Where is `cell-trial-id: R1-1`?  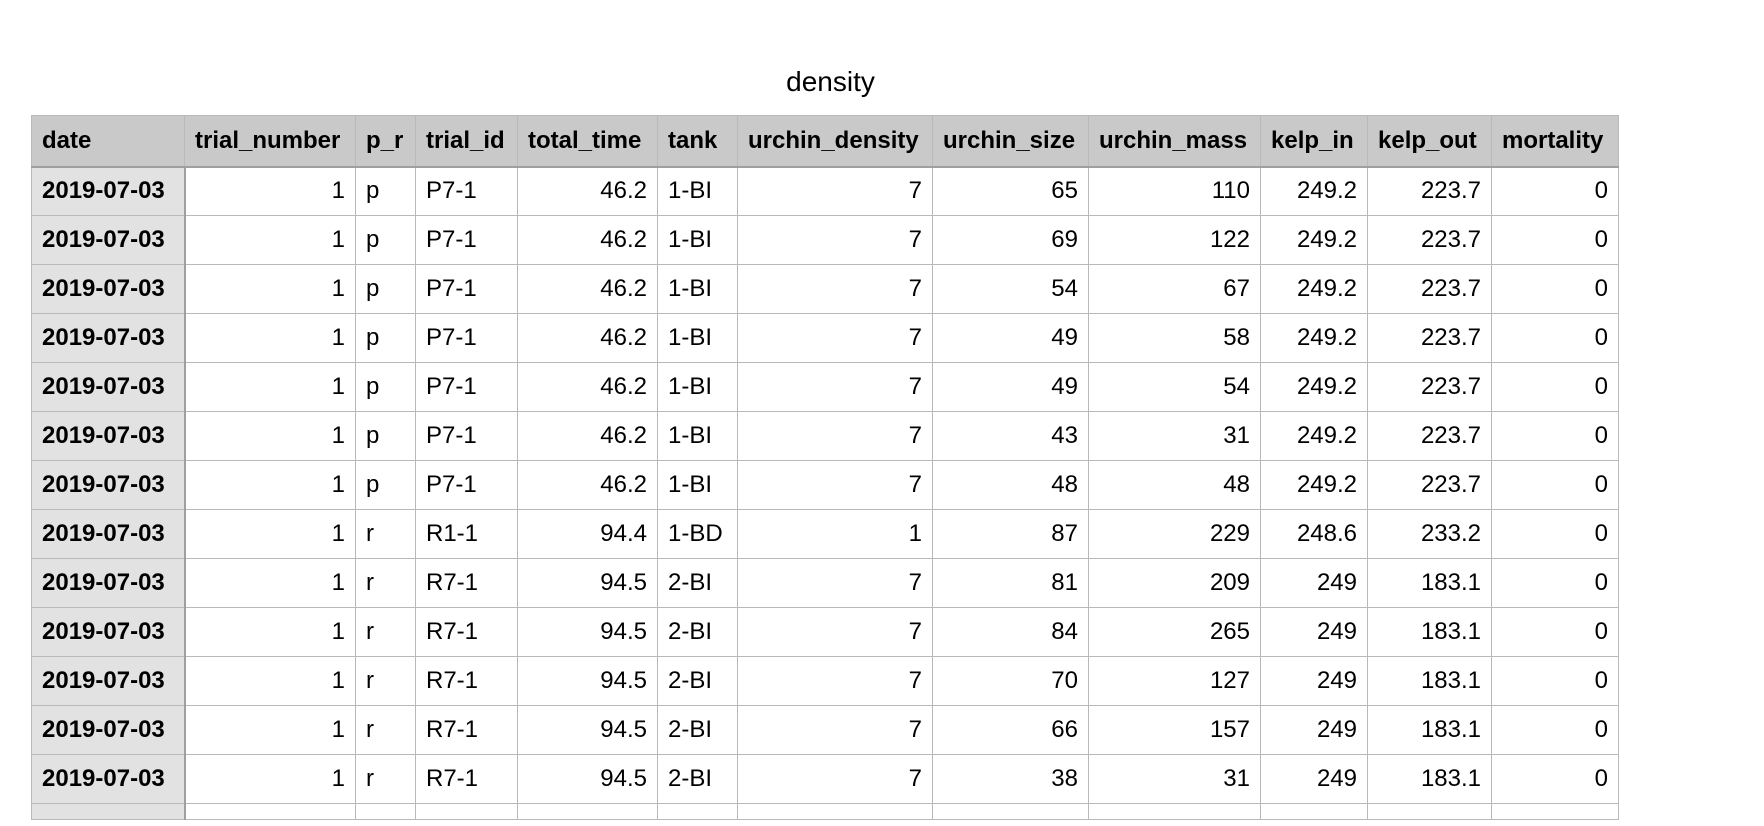
cell-trial-id: R1-1 is located at coordinates (466, 534).